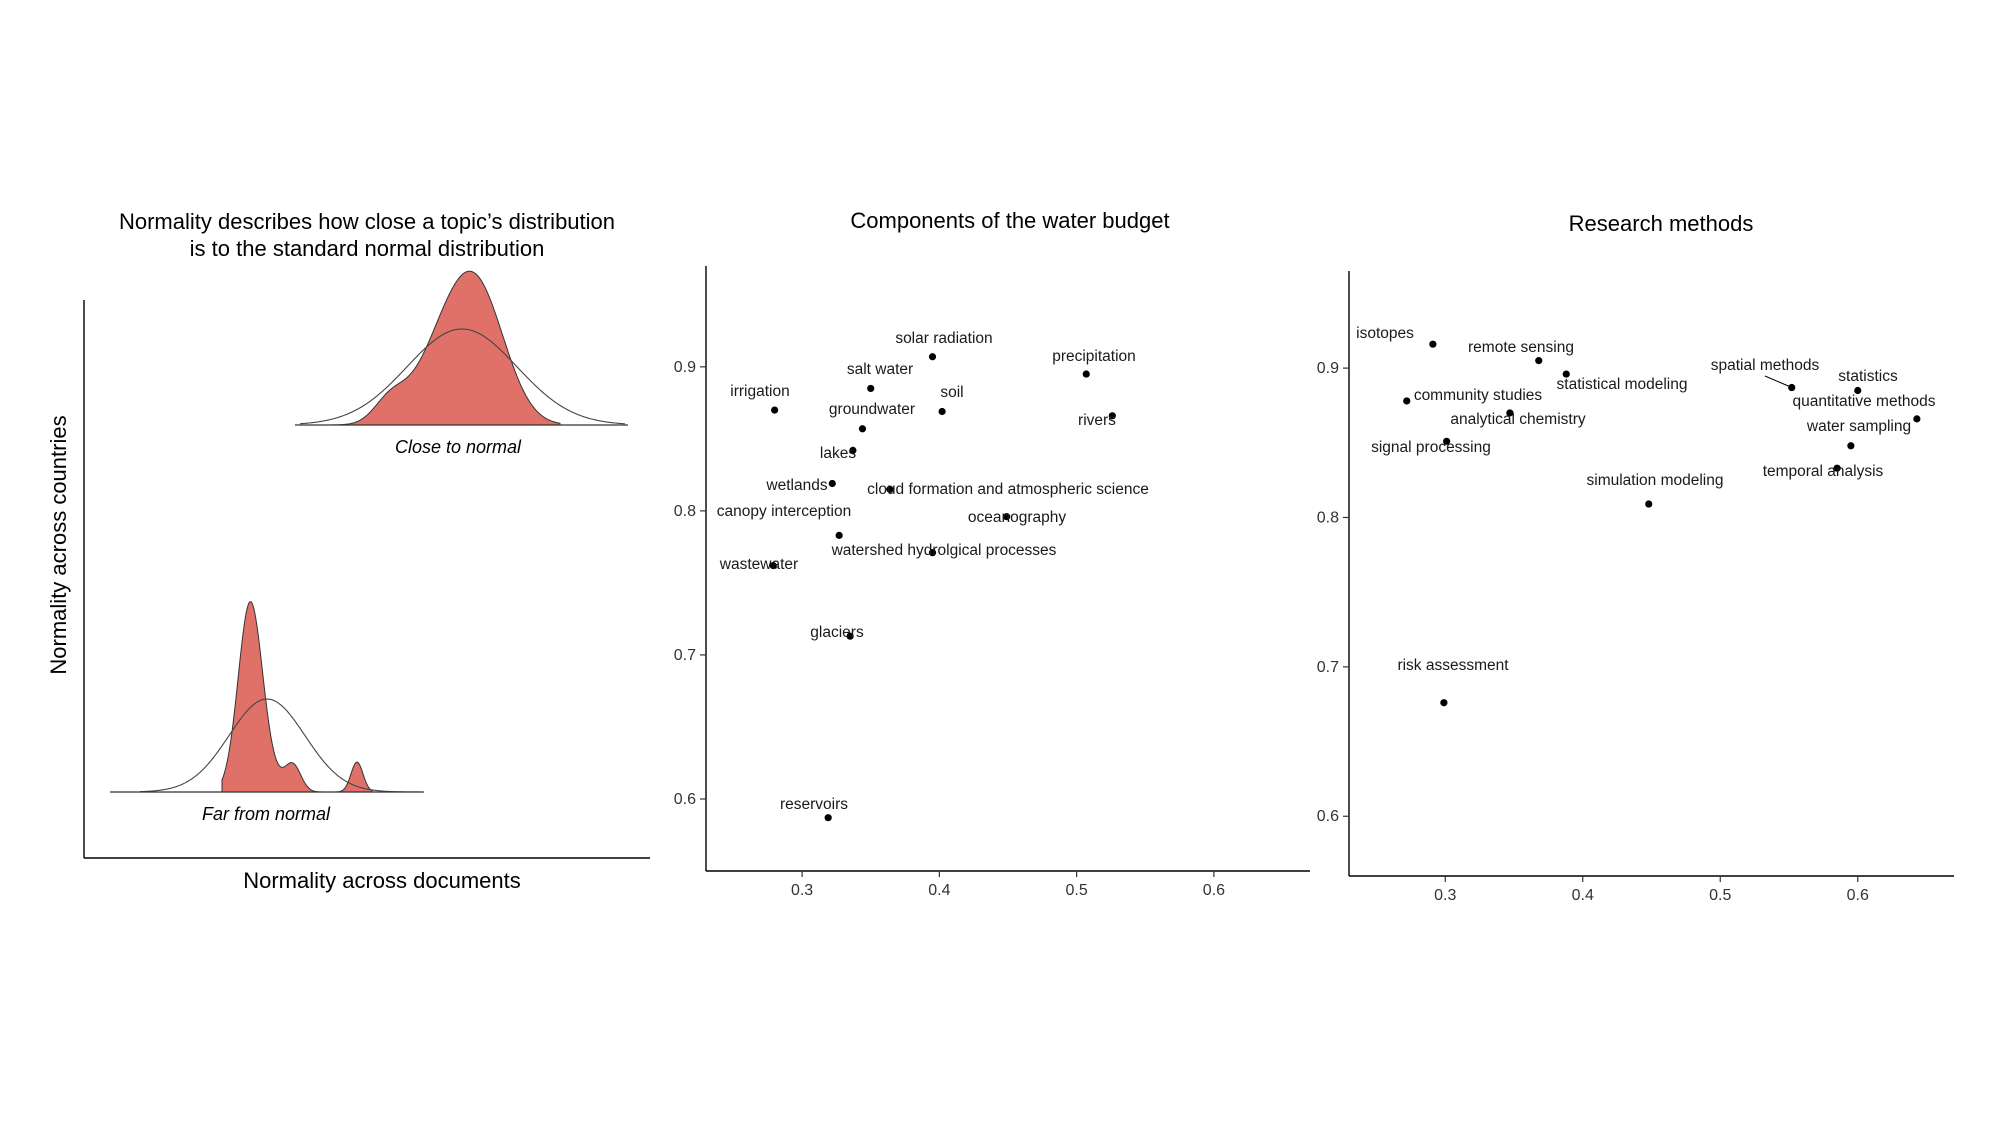 Image resolution: width=2000 pixels, height=1125 pixels. What do you see at coordinates (685, 367) in the screenshot?
I see `water-budget-y-tick-label: 0.9` at bounding box center [685, 367].